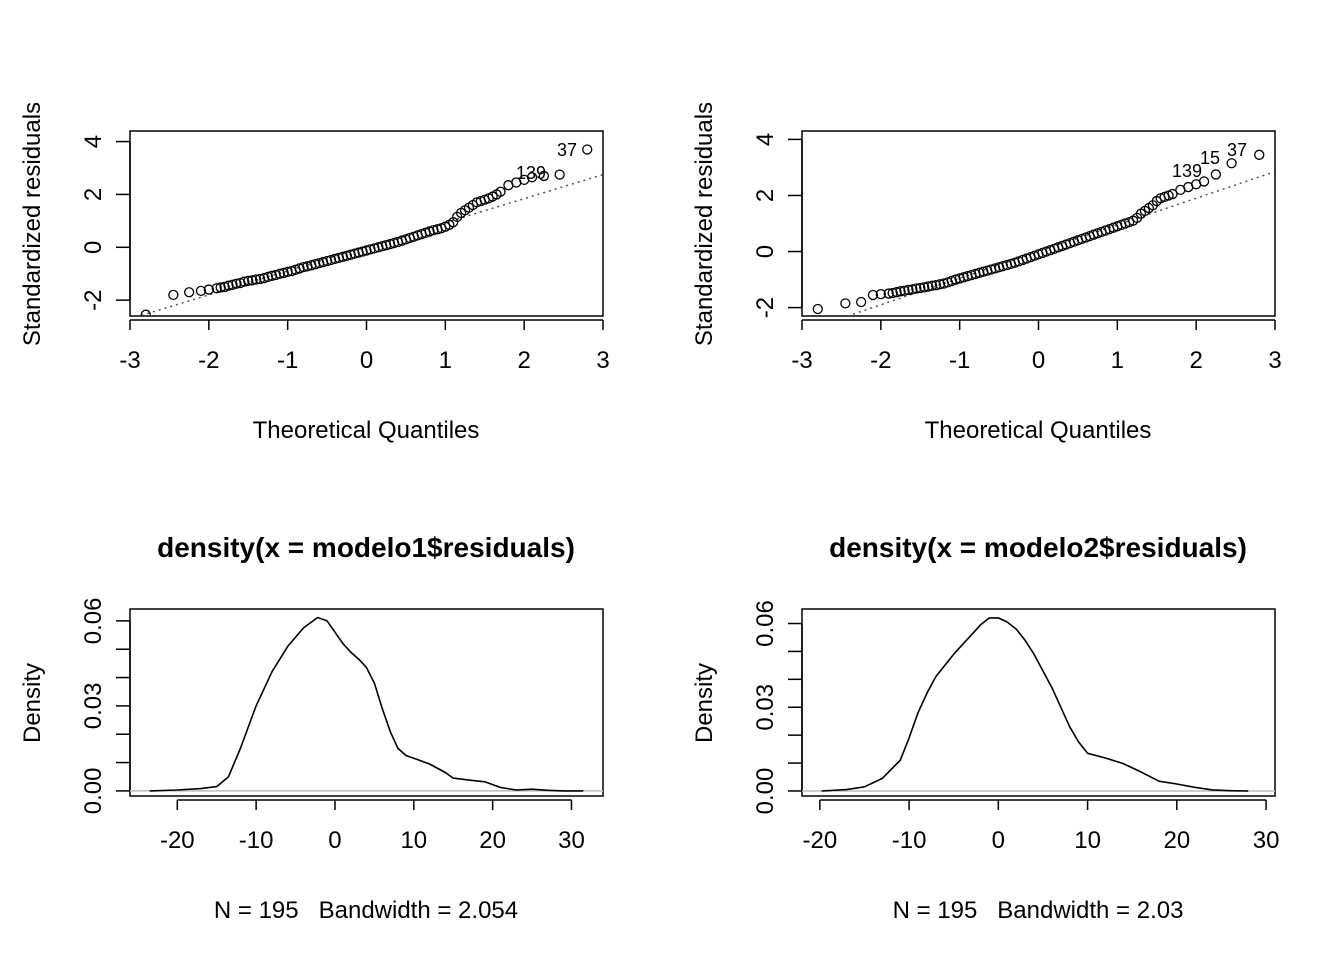 This screenshot has height=960, width=1344. I want to click on y-tick-label: 0.00, so click(765, 791).